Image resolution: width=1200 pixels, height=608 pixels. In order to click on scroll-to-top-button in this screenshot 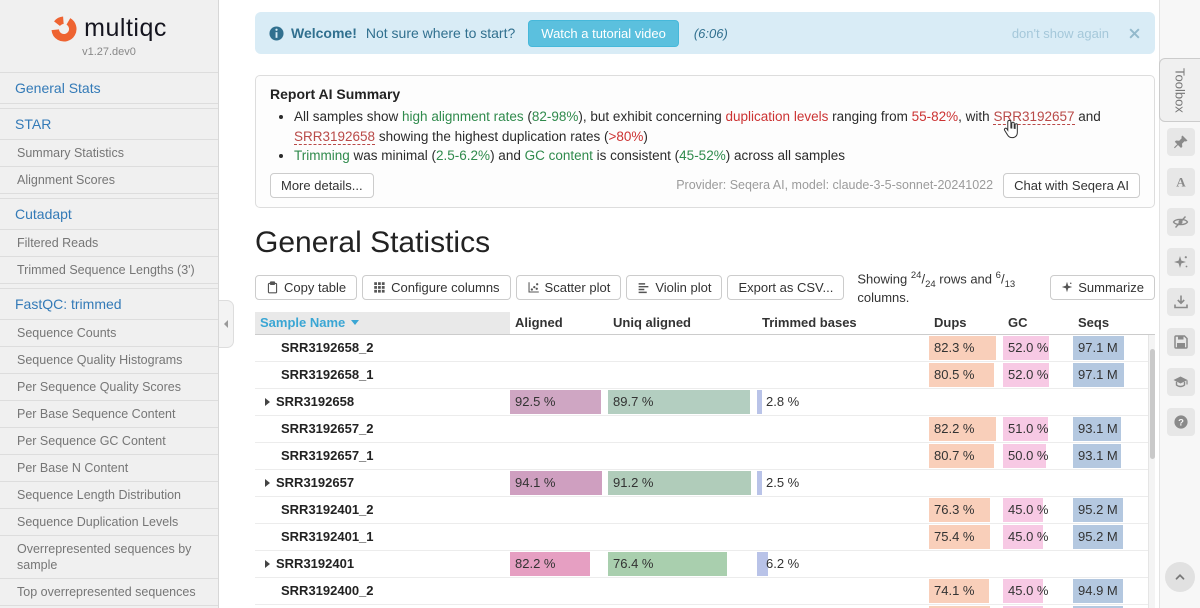, I will do `click(1180, 577)`.